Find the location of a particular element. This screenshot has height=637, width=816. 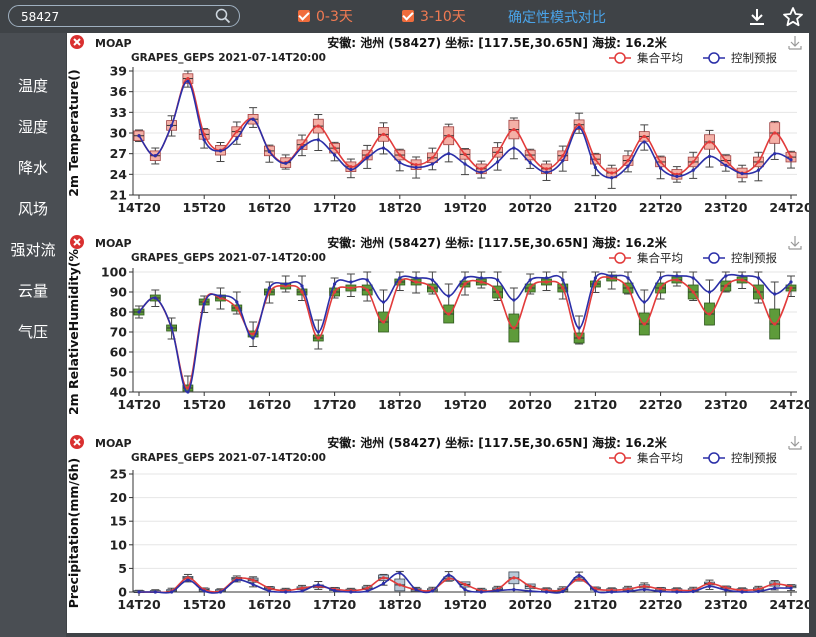

sidebar-item-temperature: 温度 is located at coordinates (32, 86).